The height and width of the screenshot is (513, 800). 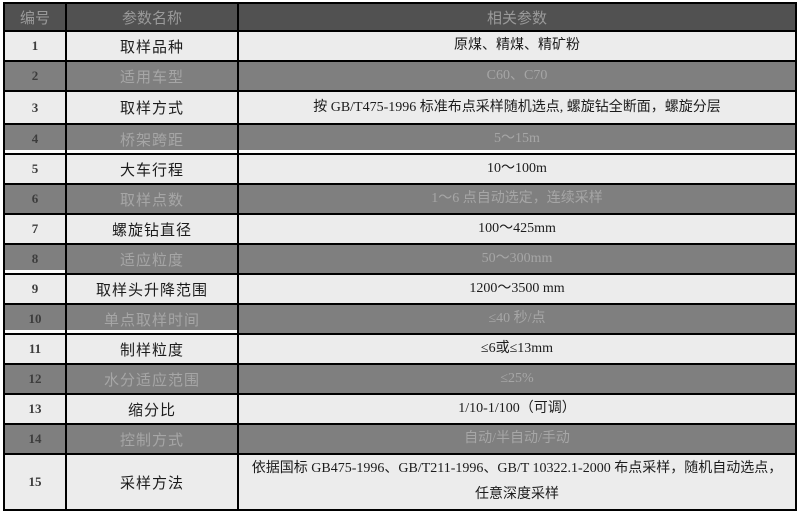 I want to click on cell-number: 8, so click(x=35, y=259).